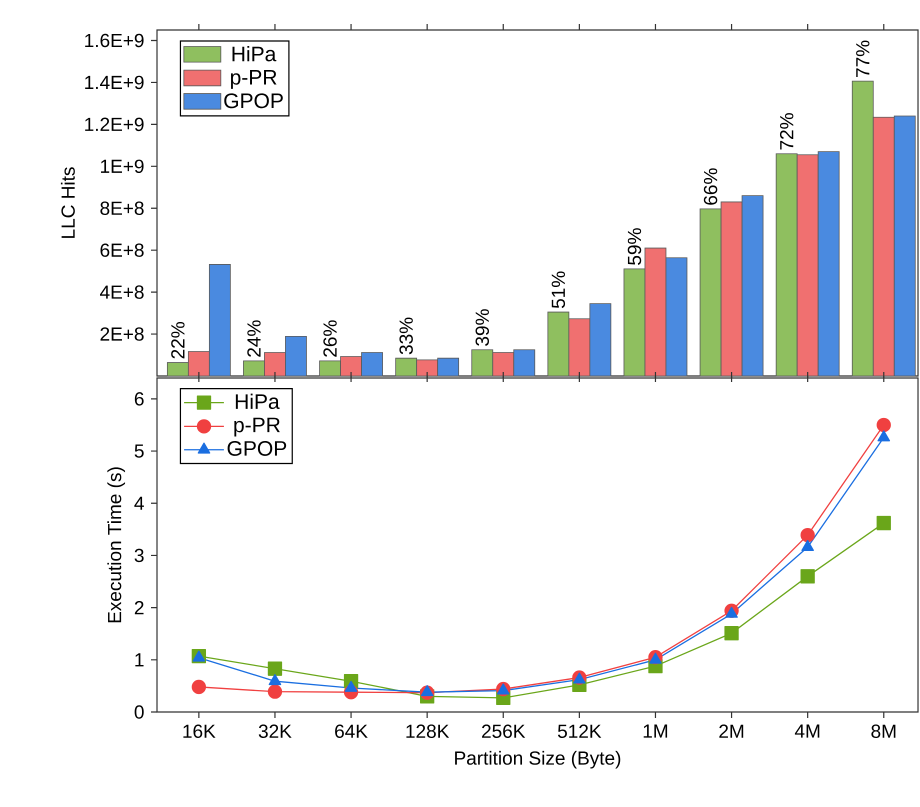  Describe the element at coordinates (883, 731) in the screenshot. I see `x-tick-label: 8M` at that location.